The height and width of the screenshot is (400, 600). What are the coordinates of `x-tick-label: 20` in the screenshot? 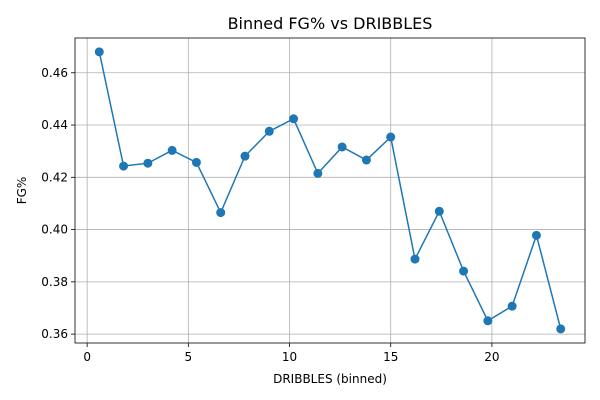 It's located at (491, 357).